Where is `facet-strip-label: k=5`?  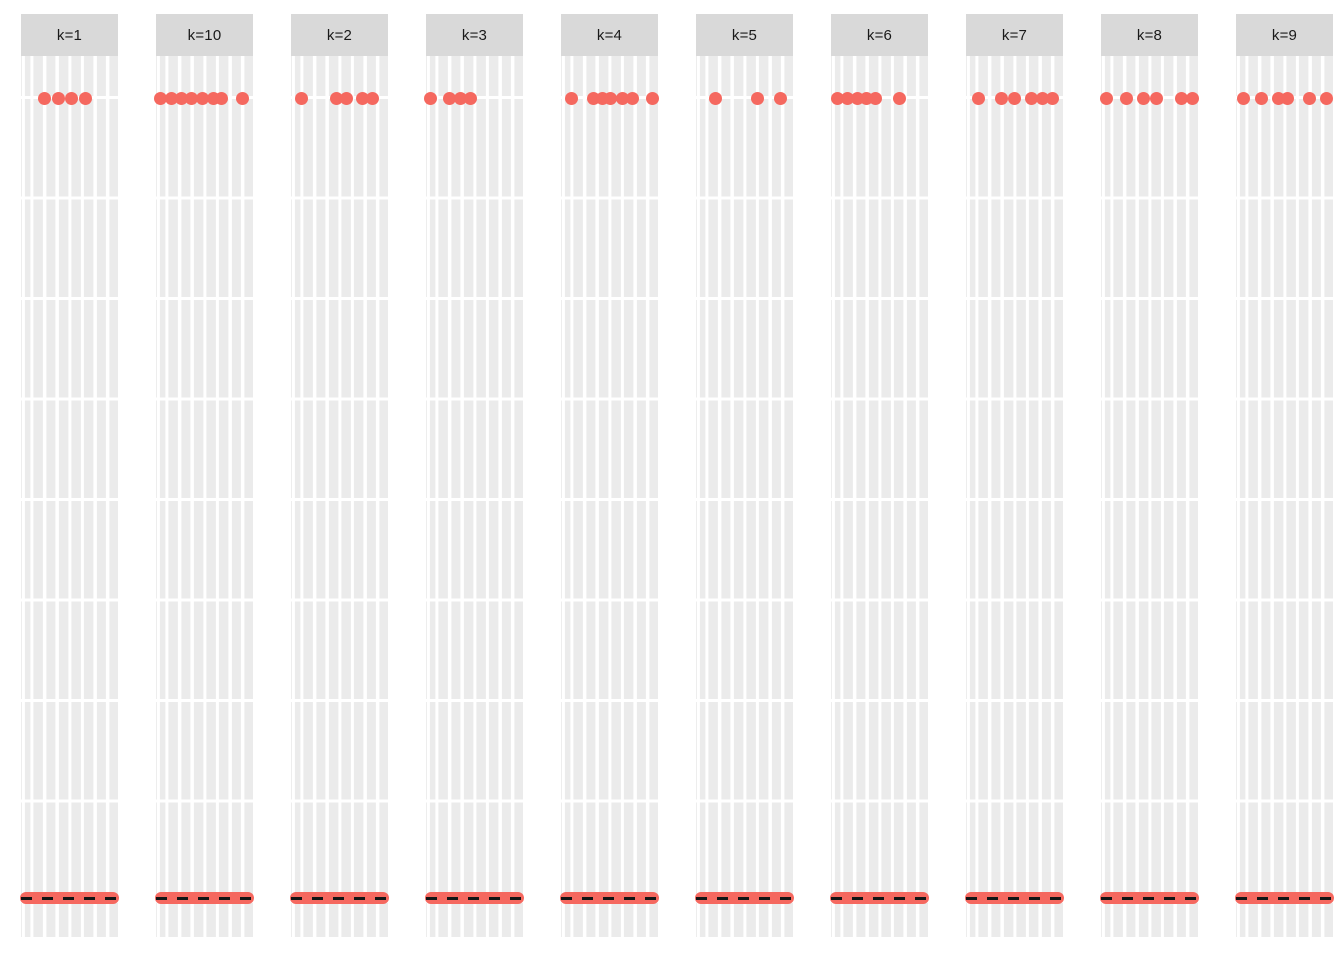 facet-strip-label: k=5 is located at coordinates (744, 35).